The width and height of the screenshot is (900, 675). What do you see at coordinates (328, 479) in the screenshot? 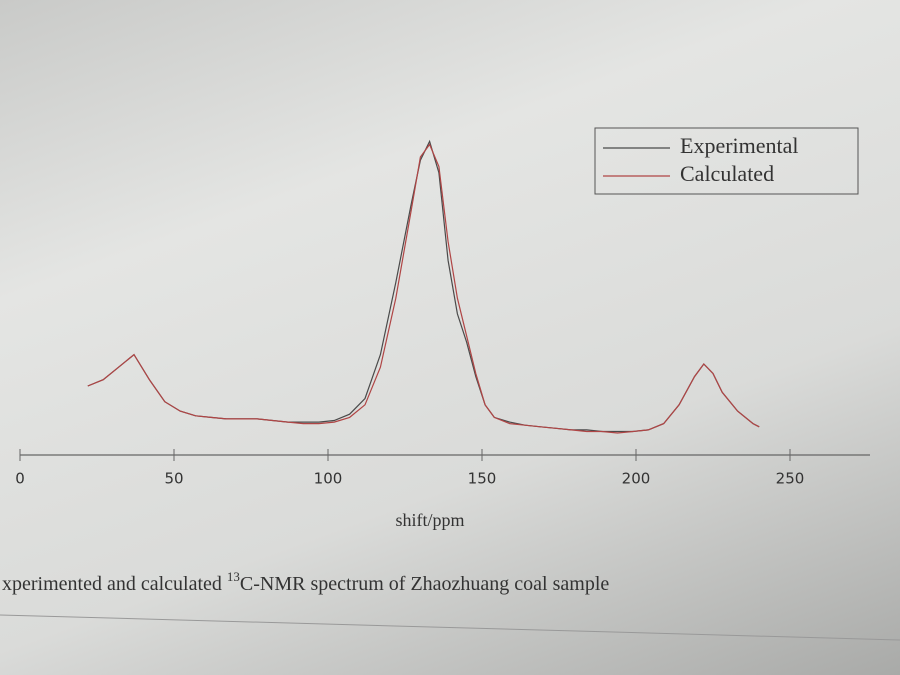
I see `x-tick-label: 100` at bounding box center [328, 479].